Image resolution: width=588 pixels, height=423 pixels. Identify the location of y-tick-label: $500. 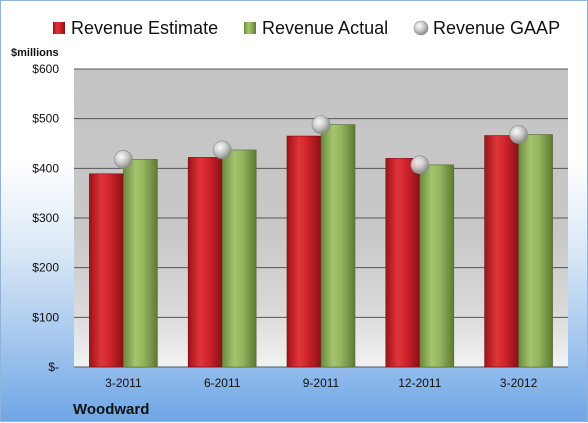
(45, 119).